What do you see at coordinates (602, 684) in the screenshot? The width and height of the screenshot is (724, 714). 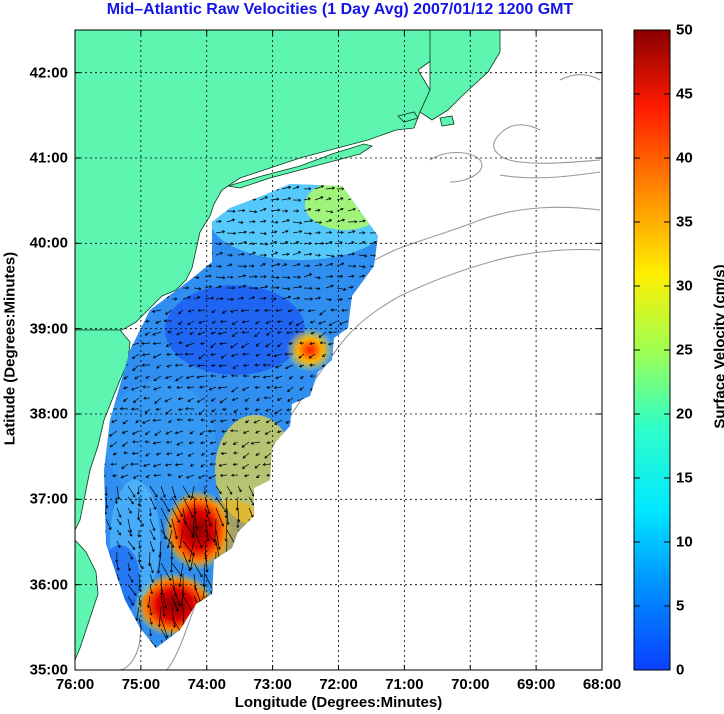 I see `x-tick-label: 68:00` at bounding box center [602, 684].